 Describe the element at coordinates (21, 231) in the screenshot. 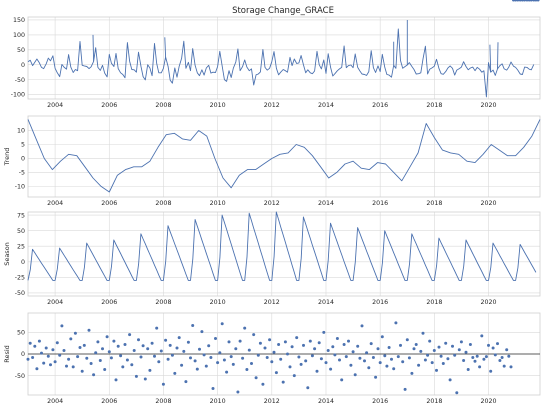

I see `y-tick-label: 50` at that location.